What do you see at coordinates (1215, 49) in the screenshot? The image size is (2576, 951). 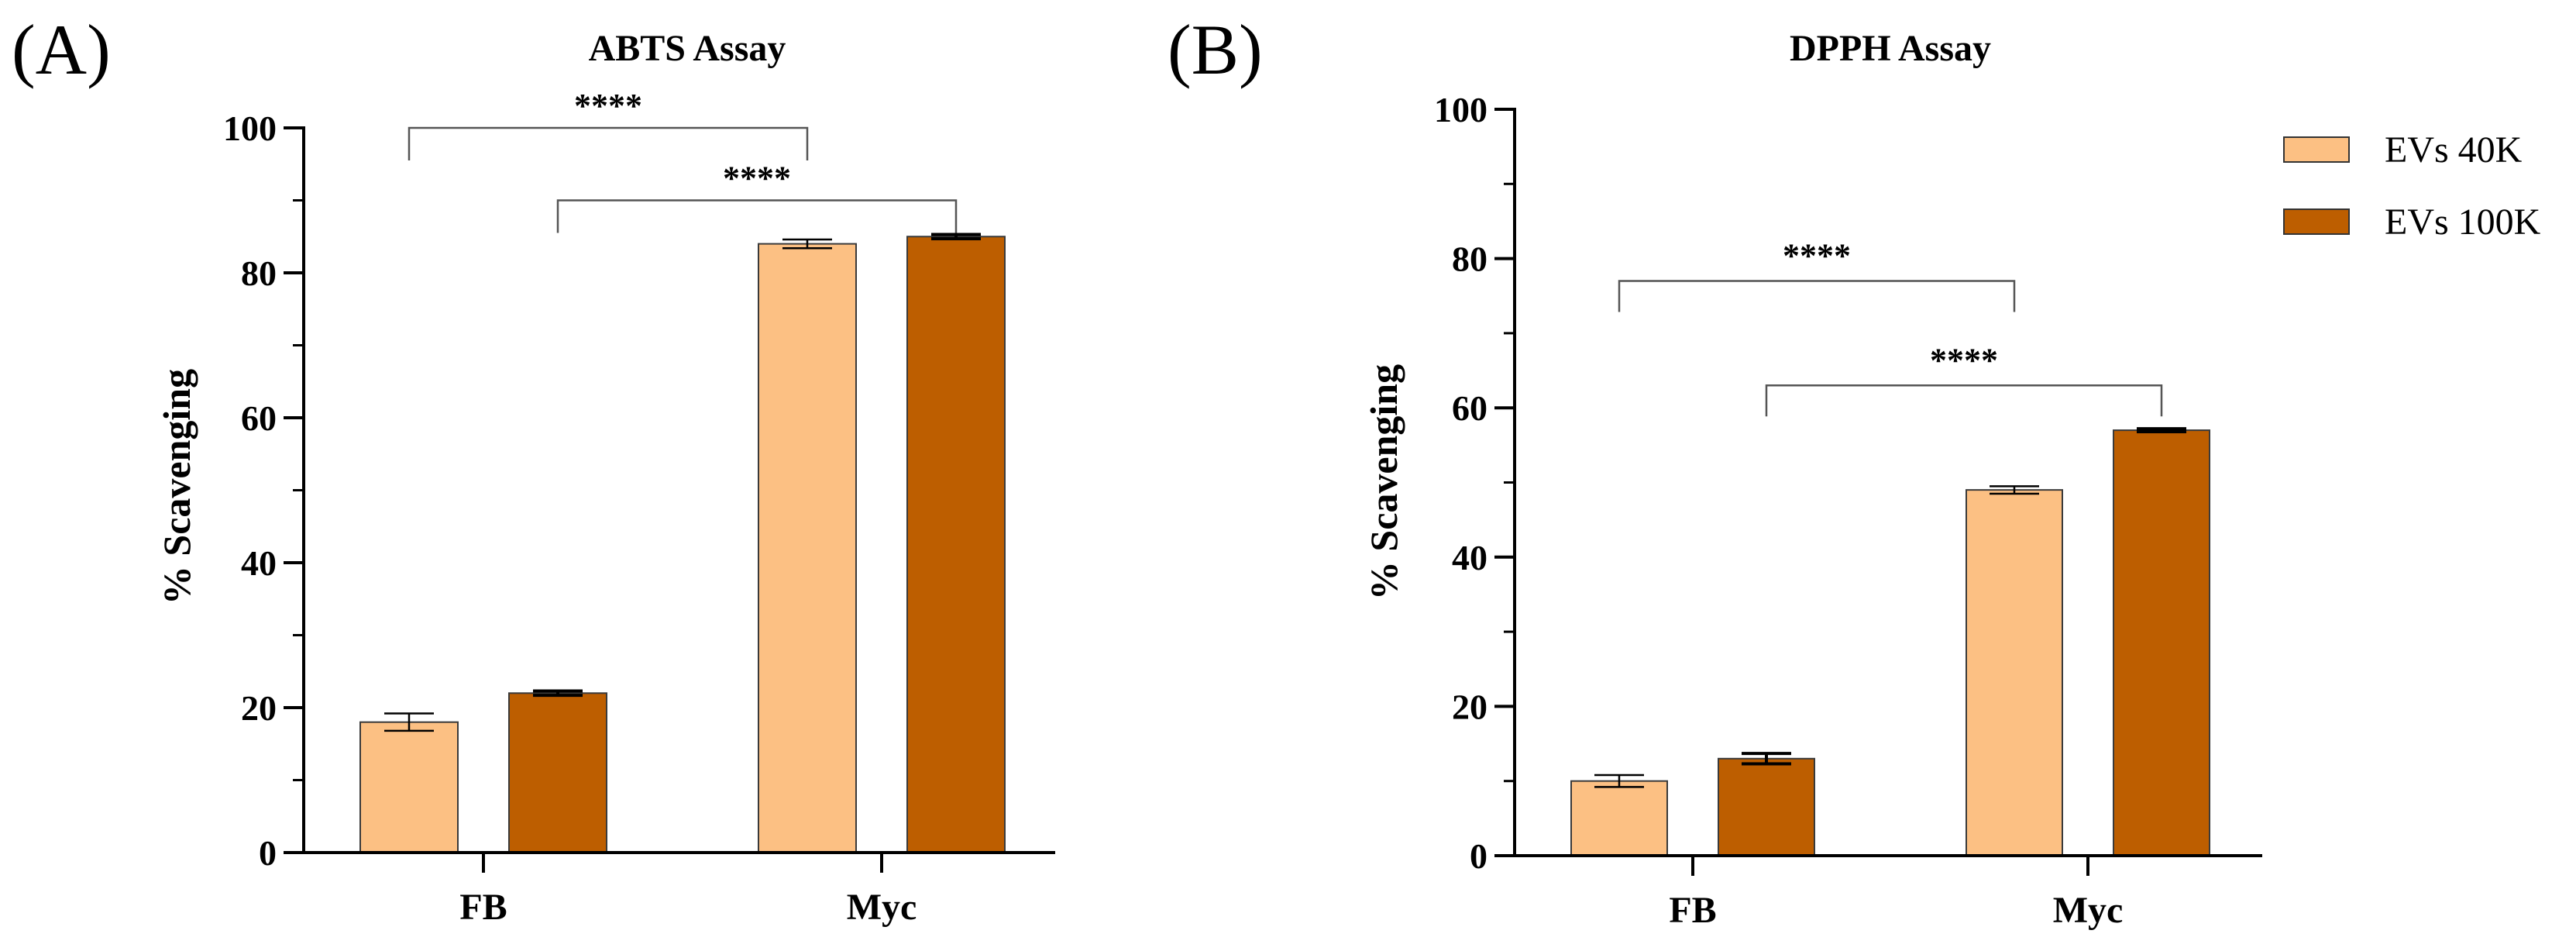 I see `panel-label-b: (B)` at bounding box center [1215, 49].